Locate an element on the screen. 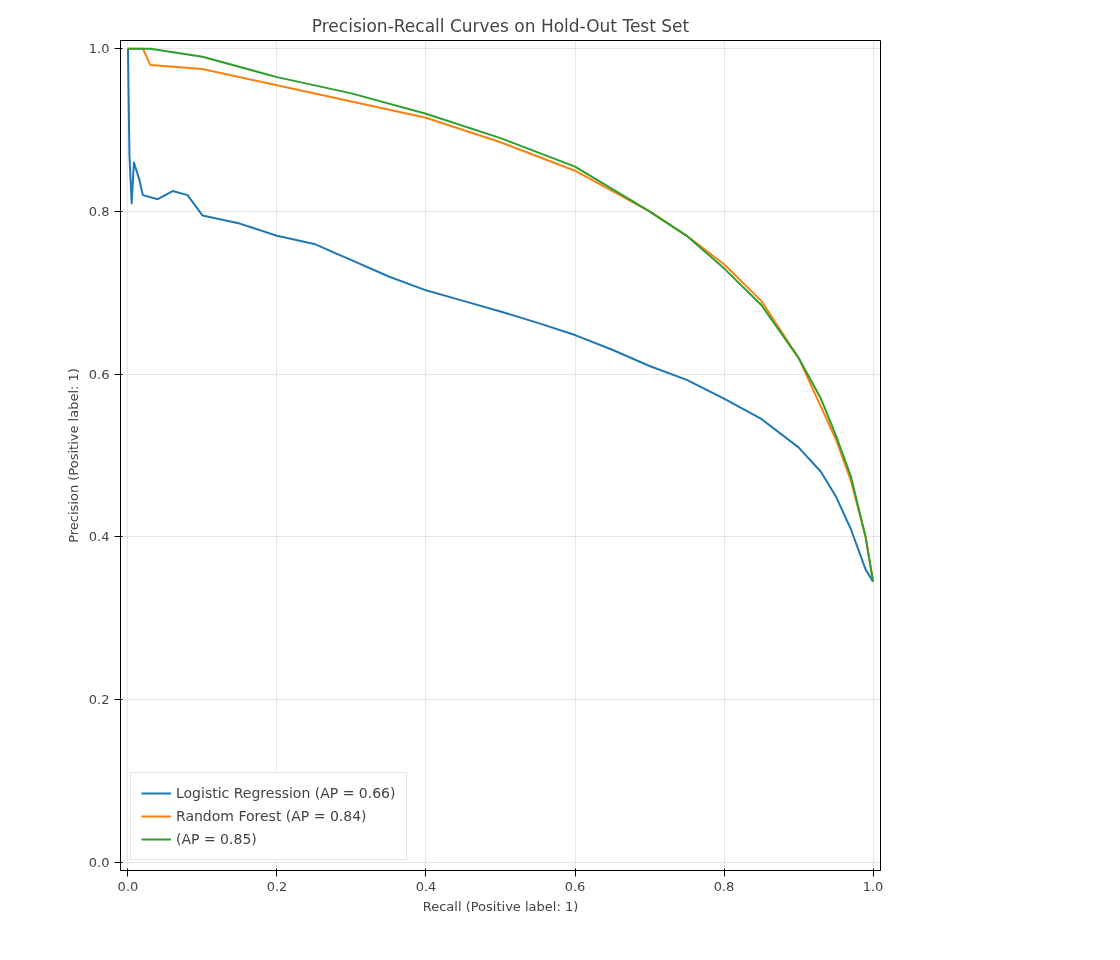  x-tick-label: 0.2 is located at coordinates (277, 886).